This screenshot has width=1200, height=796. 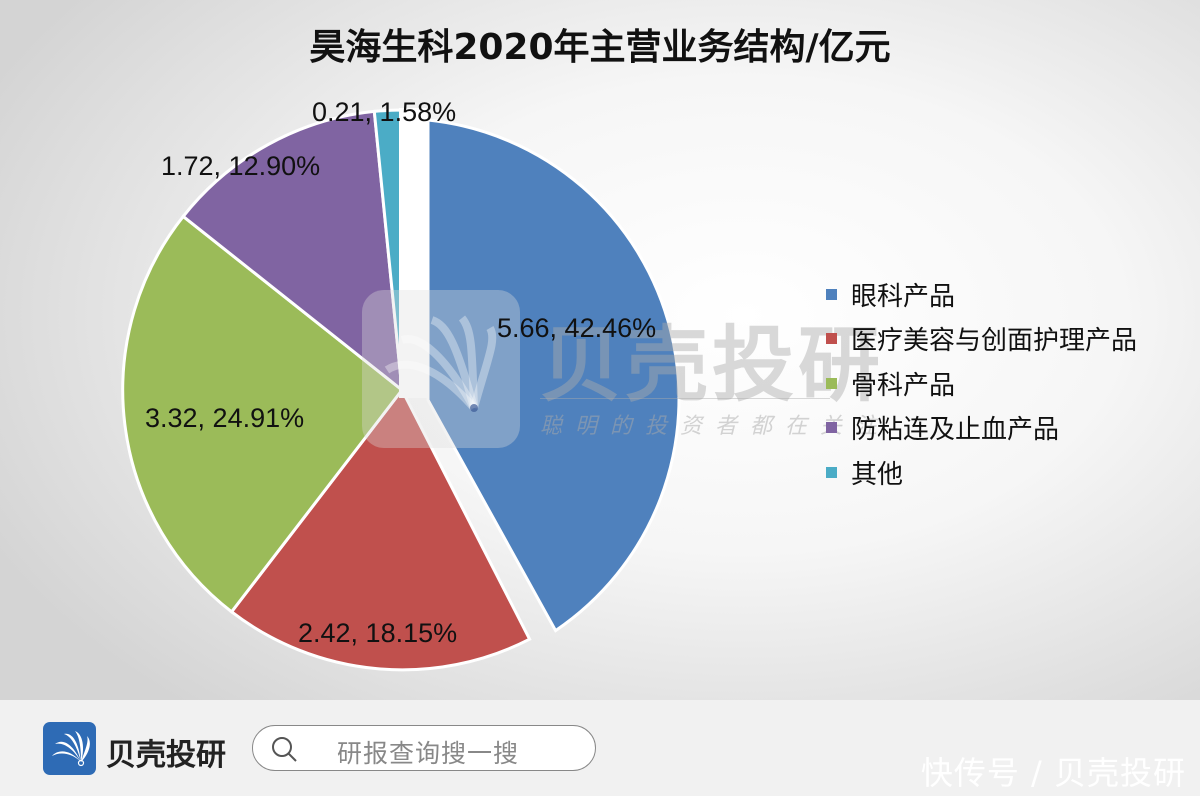 I want to click on chart-title: 昊海生科2020年主营业务结构/亿元, so click(x=600, y=47).